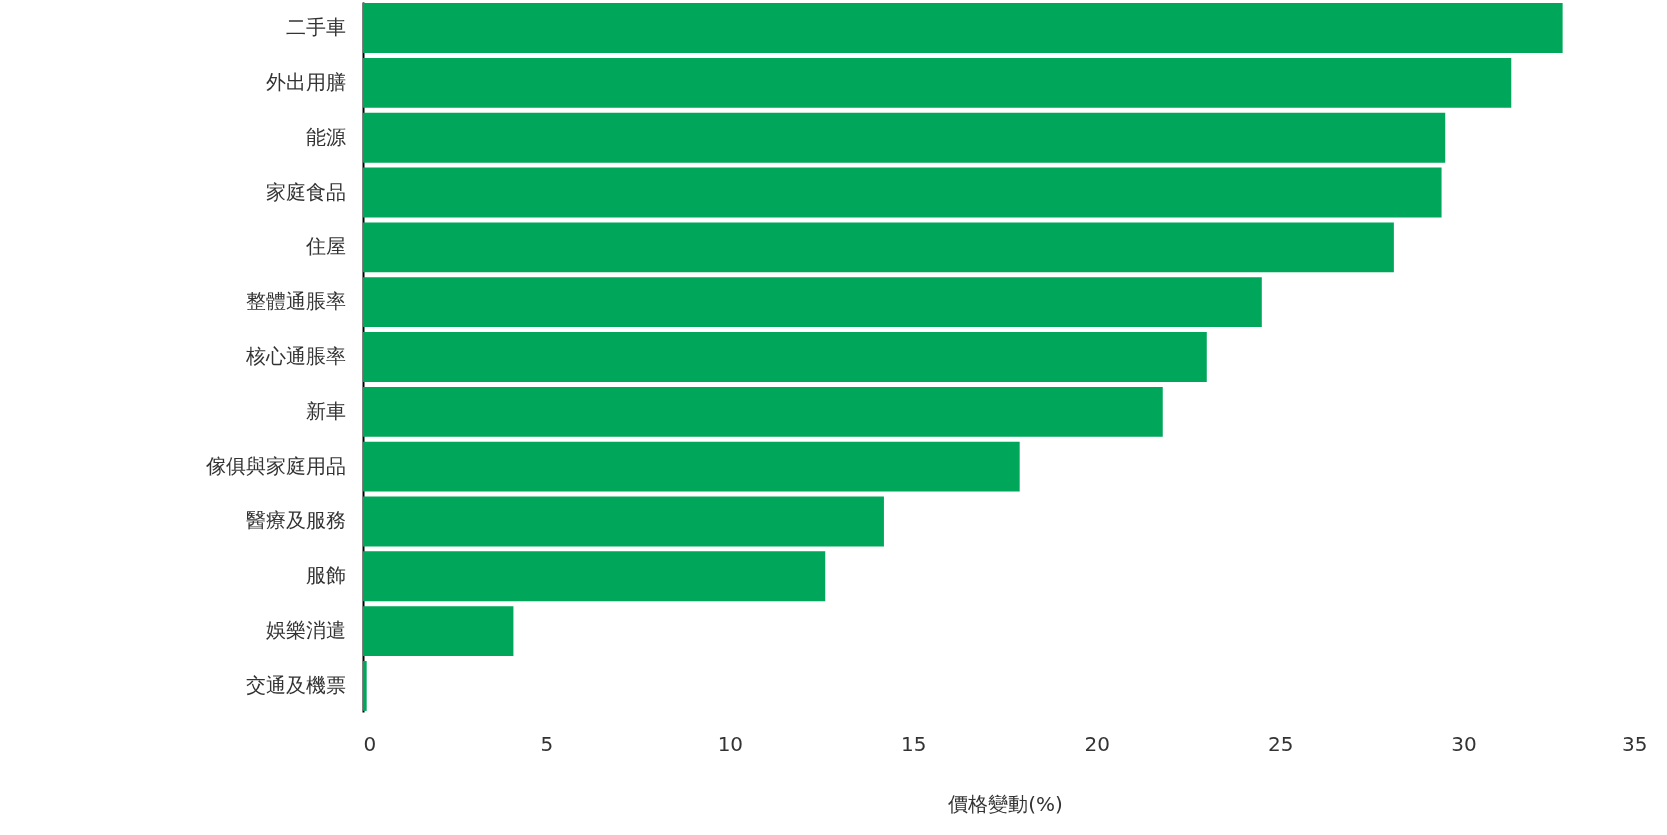 This screenshot has height=835, width=1667. I want to click on y-tick-label: 服飾, so click(325, 575).